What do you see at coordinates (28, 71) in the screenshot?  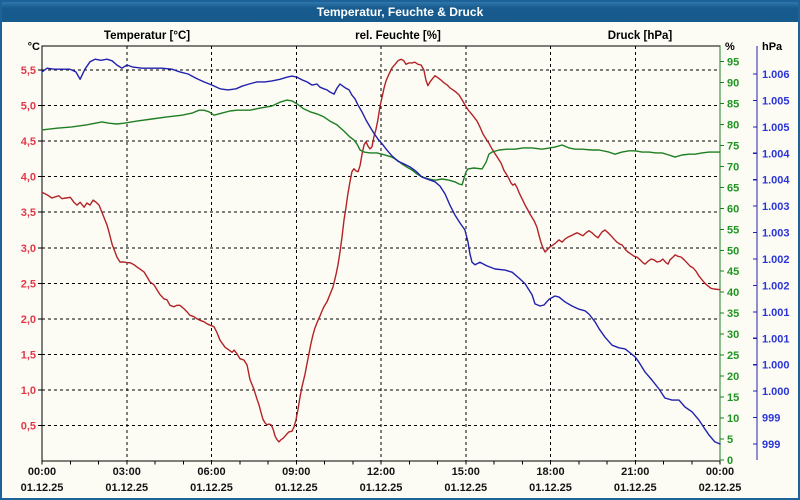 I see `temperature-tick-label: 5,5` at bounding box center [28, 71].